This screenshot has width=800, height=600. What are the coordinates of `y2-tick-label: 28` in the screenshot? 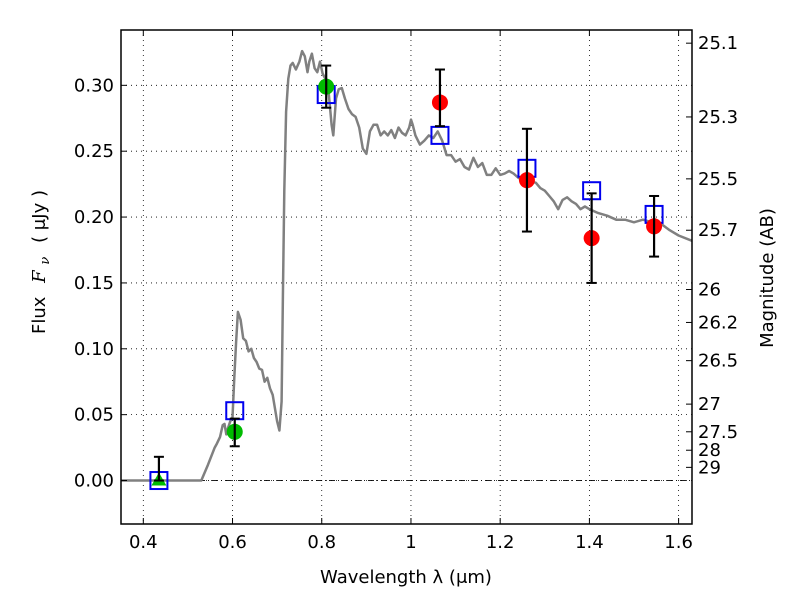 It's located at (709, 450).